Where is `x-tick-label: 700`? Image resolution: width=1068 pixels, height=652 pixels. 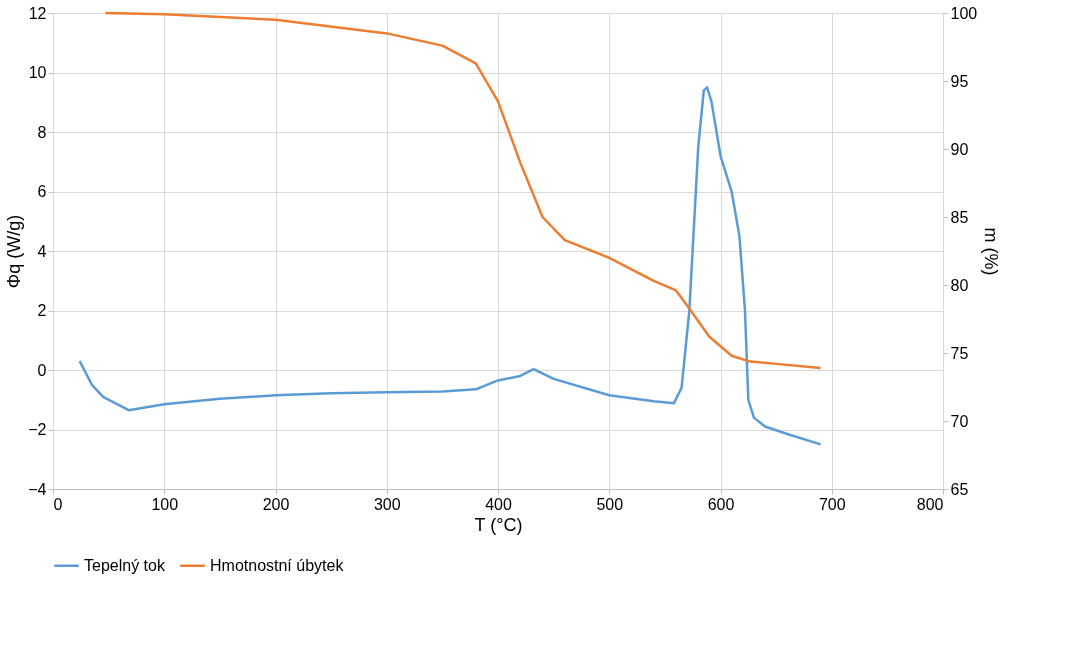
x-tick-label: 700 is located at coordinates (832, 504).